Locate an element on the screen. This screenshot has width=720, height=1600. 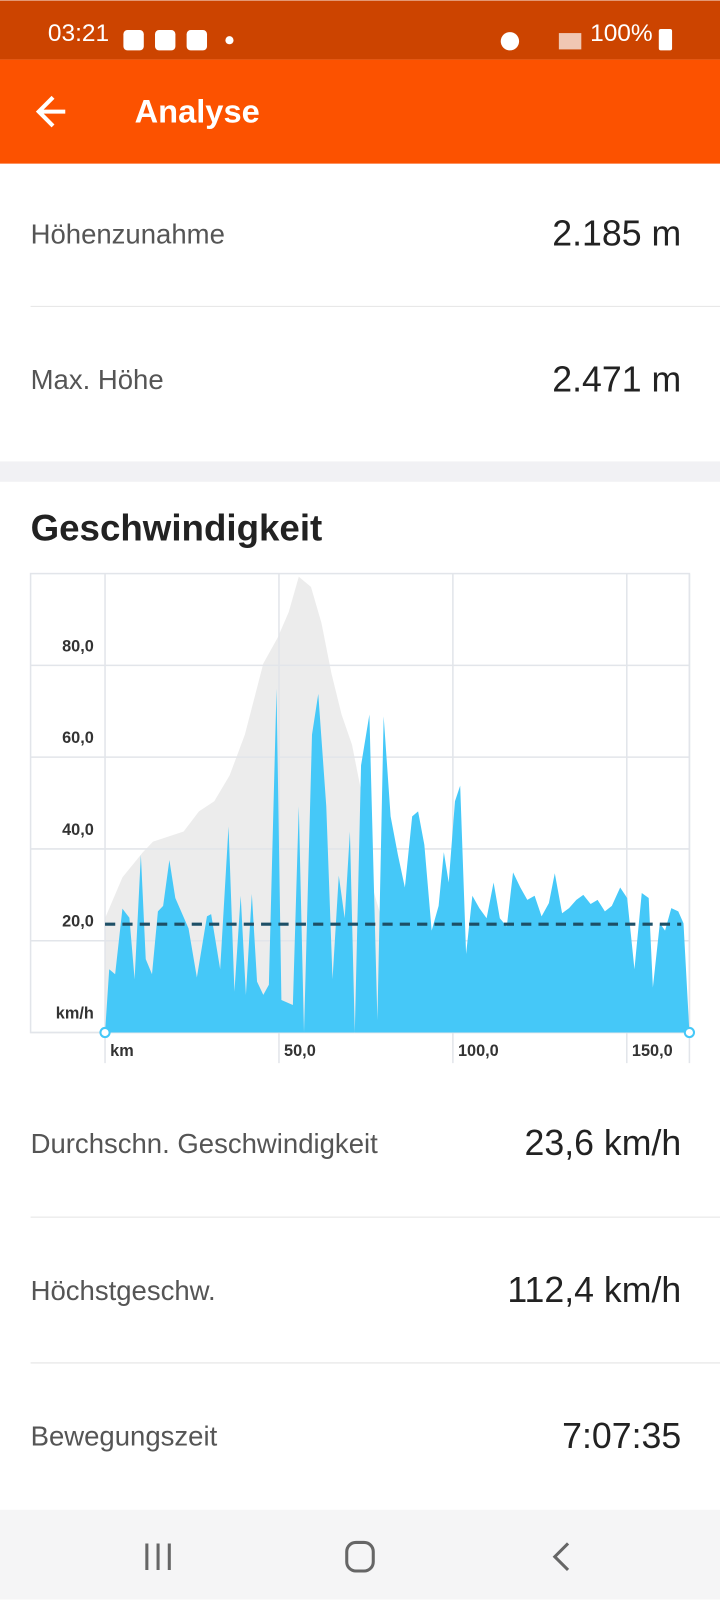
status-bar is located at coordinates (360, 30).